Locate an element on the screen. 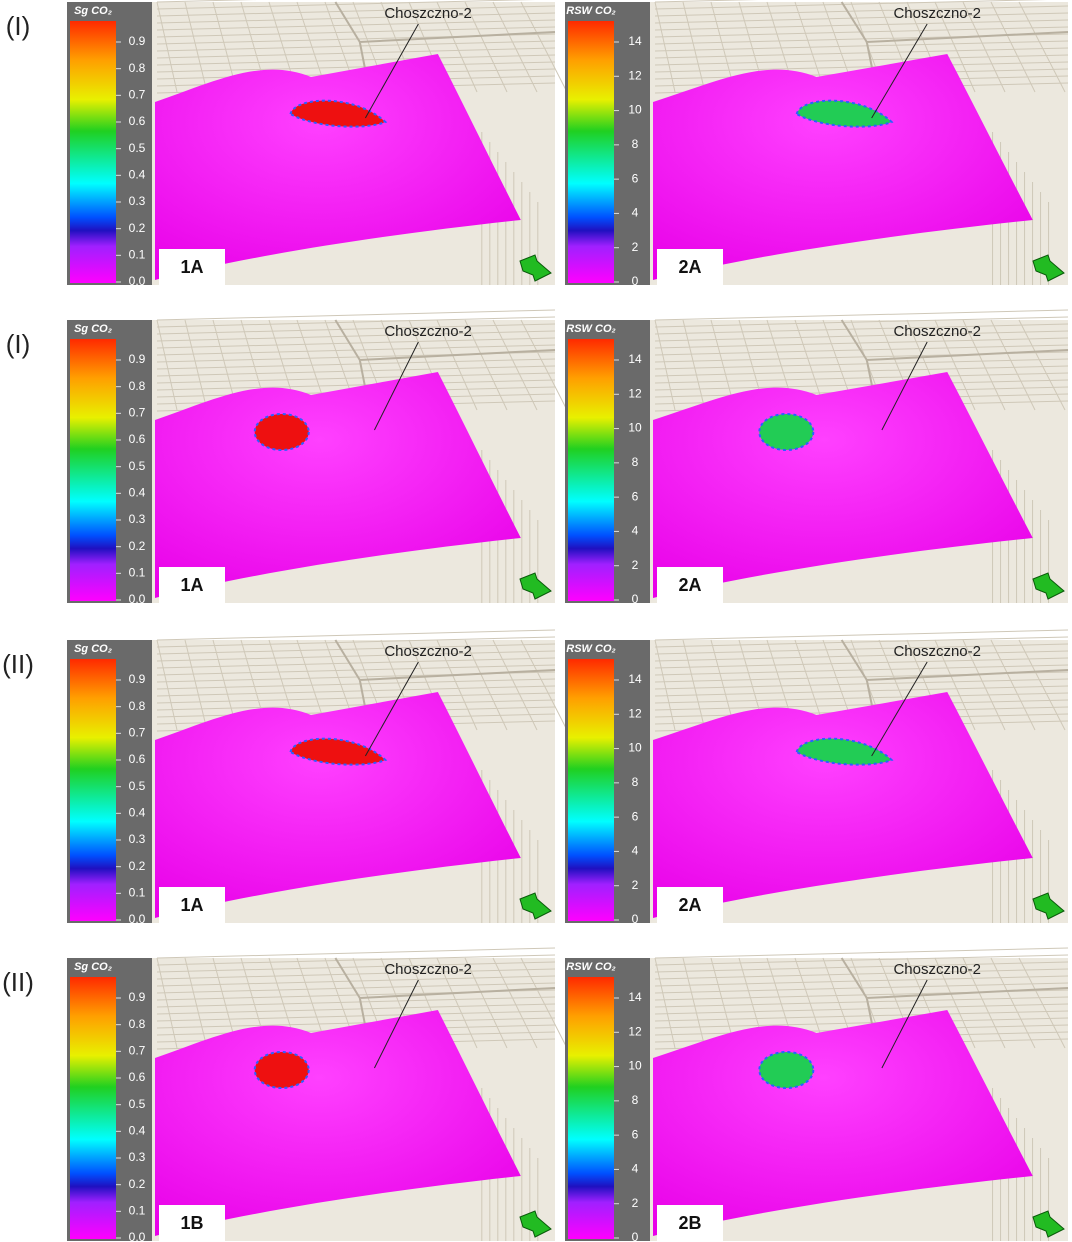 This screenshot has height=1242, width=1072. panel: Choszczno-2 RSW CO₂ 14 12 10 8 6 4 2 0 2B is located at coordinates (817, 1094).